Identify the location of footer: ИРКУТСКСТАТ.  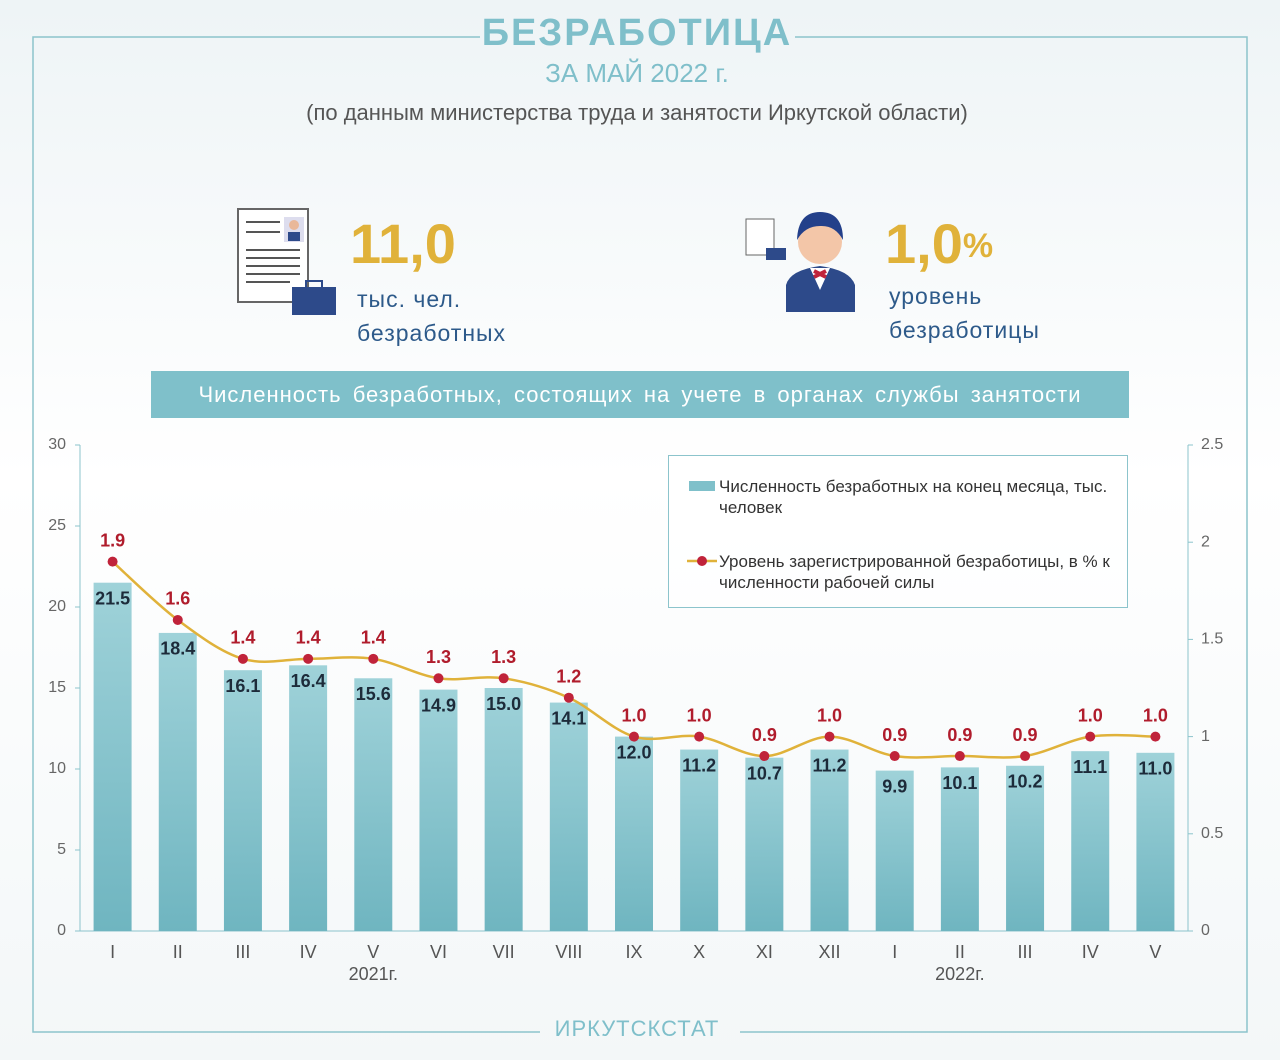
(637, 1028).